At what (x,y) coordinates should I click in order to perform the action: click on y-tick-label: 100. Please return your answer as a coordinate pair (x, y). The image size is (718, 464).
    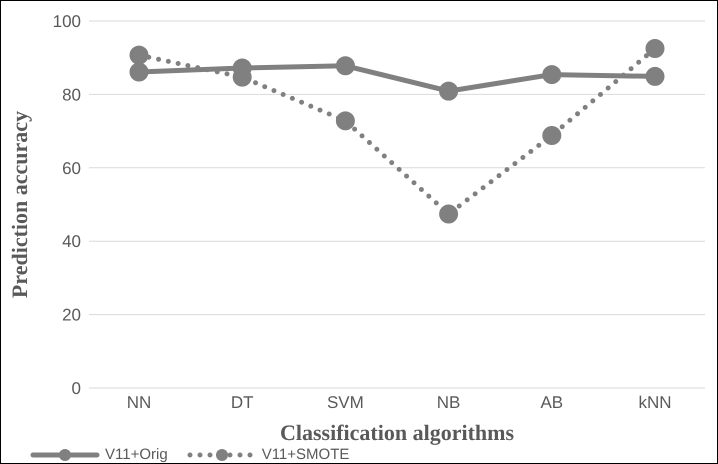
    Looking at the image, I should click on (66, 22).